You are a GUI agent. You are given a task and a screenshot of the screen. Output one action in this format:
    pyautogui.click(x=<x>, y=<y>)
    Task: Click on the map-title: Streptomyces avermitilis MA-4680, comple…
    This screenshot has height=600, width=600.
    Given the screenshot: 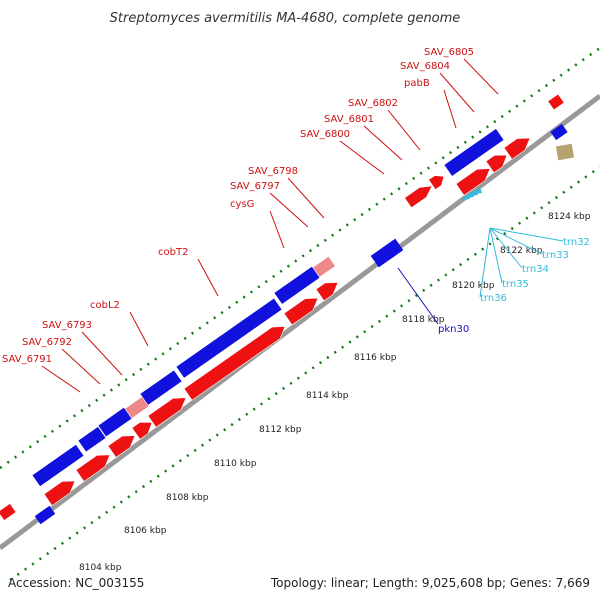 What is the action you would take?
    pyautogui.click(x=285, y=18)
    